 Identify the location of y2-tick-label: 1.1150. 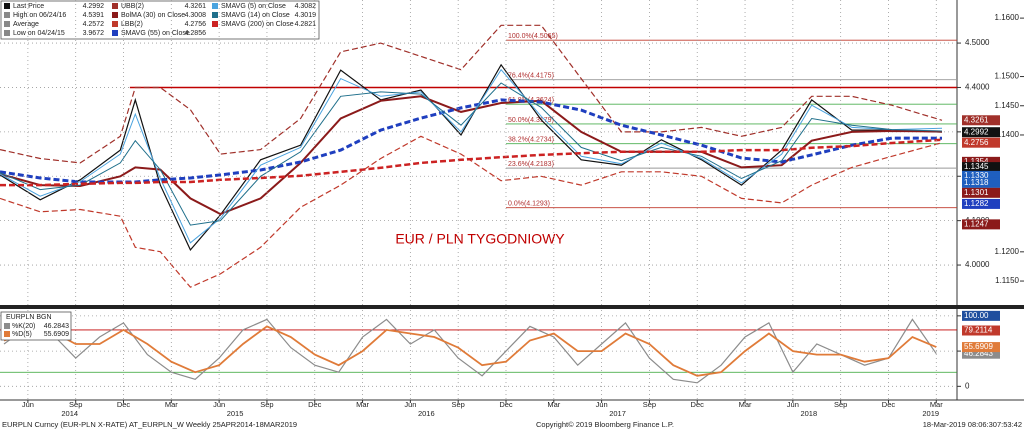
(1007, 280).